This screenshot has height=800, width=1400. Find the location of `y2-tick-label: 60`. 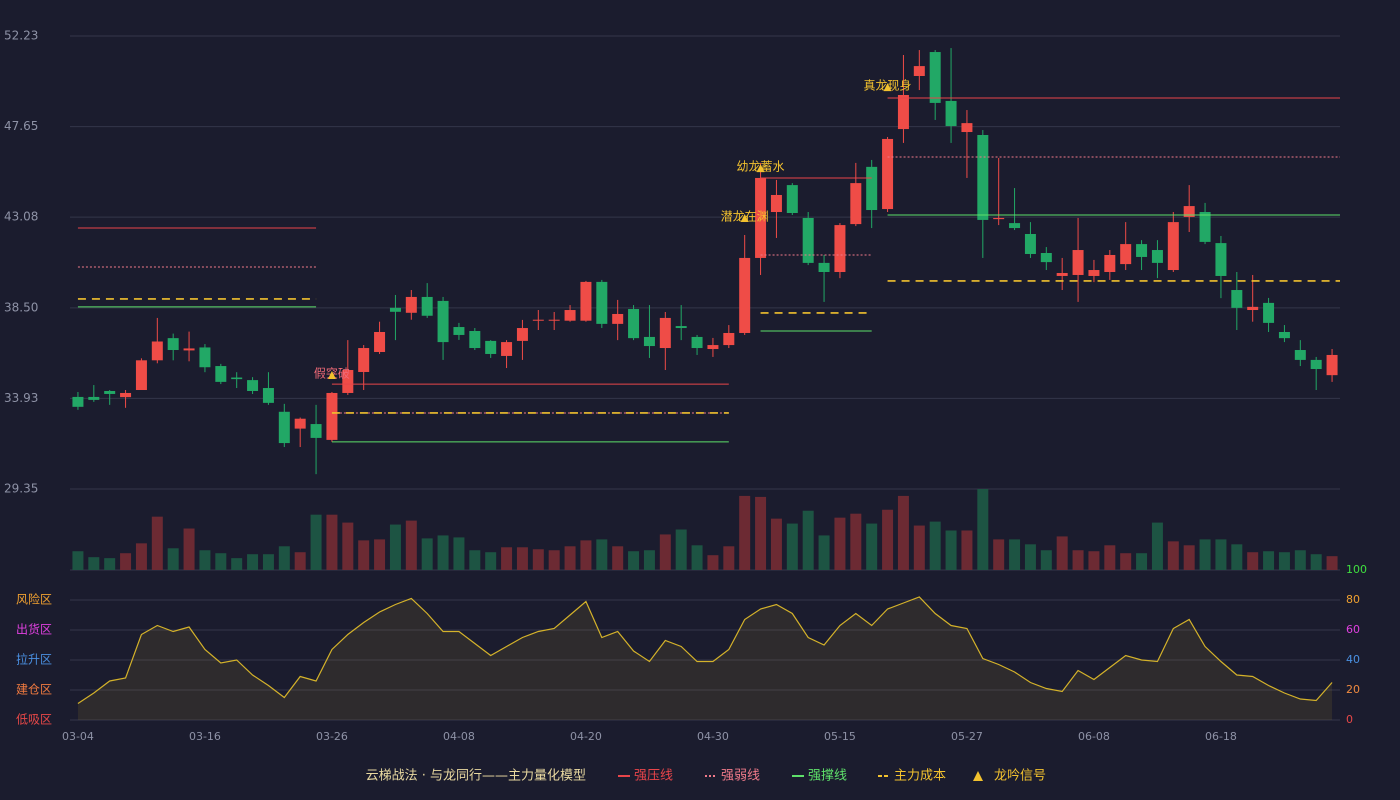

y2-tick-label: 60 is located at coordinates (1353, 629).